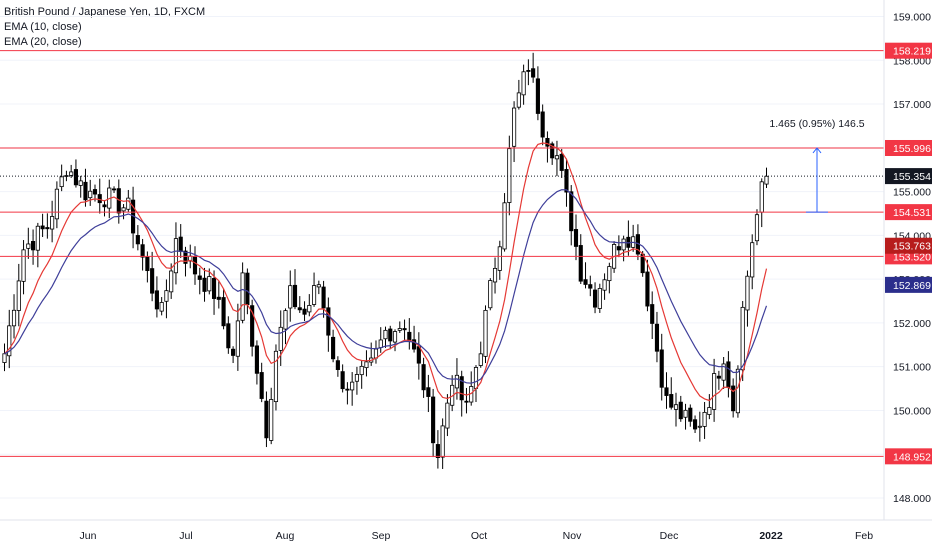  Describe the element at coordinates (479, 536) in the screenshot. I see `time-tick-label: Oct` at that location.